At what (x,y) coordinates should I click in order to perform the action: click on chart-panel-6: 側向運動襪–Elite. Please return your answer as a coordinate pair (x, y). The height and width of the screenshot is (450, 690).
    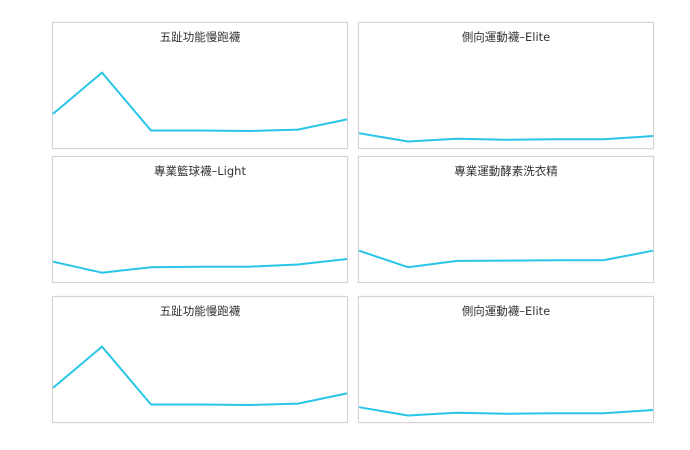
    Looking at the image, I should click on (506, 359).